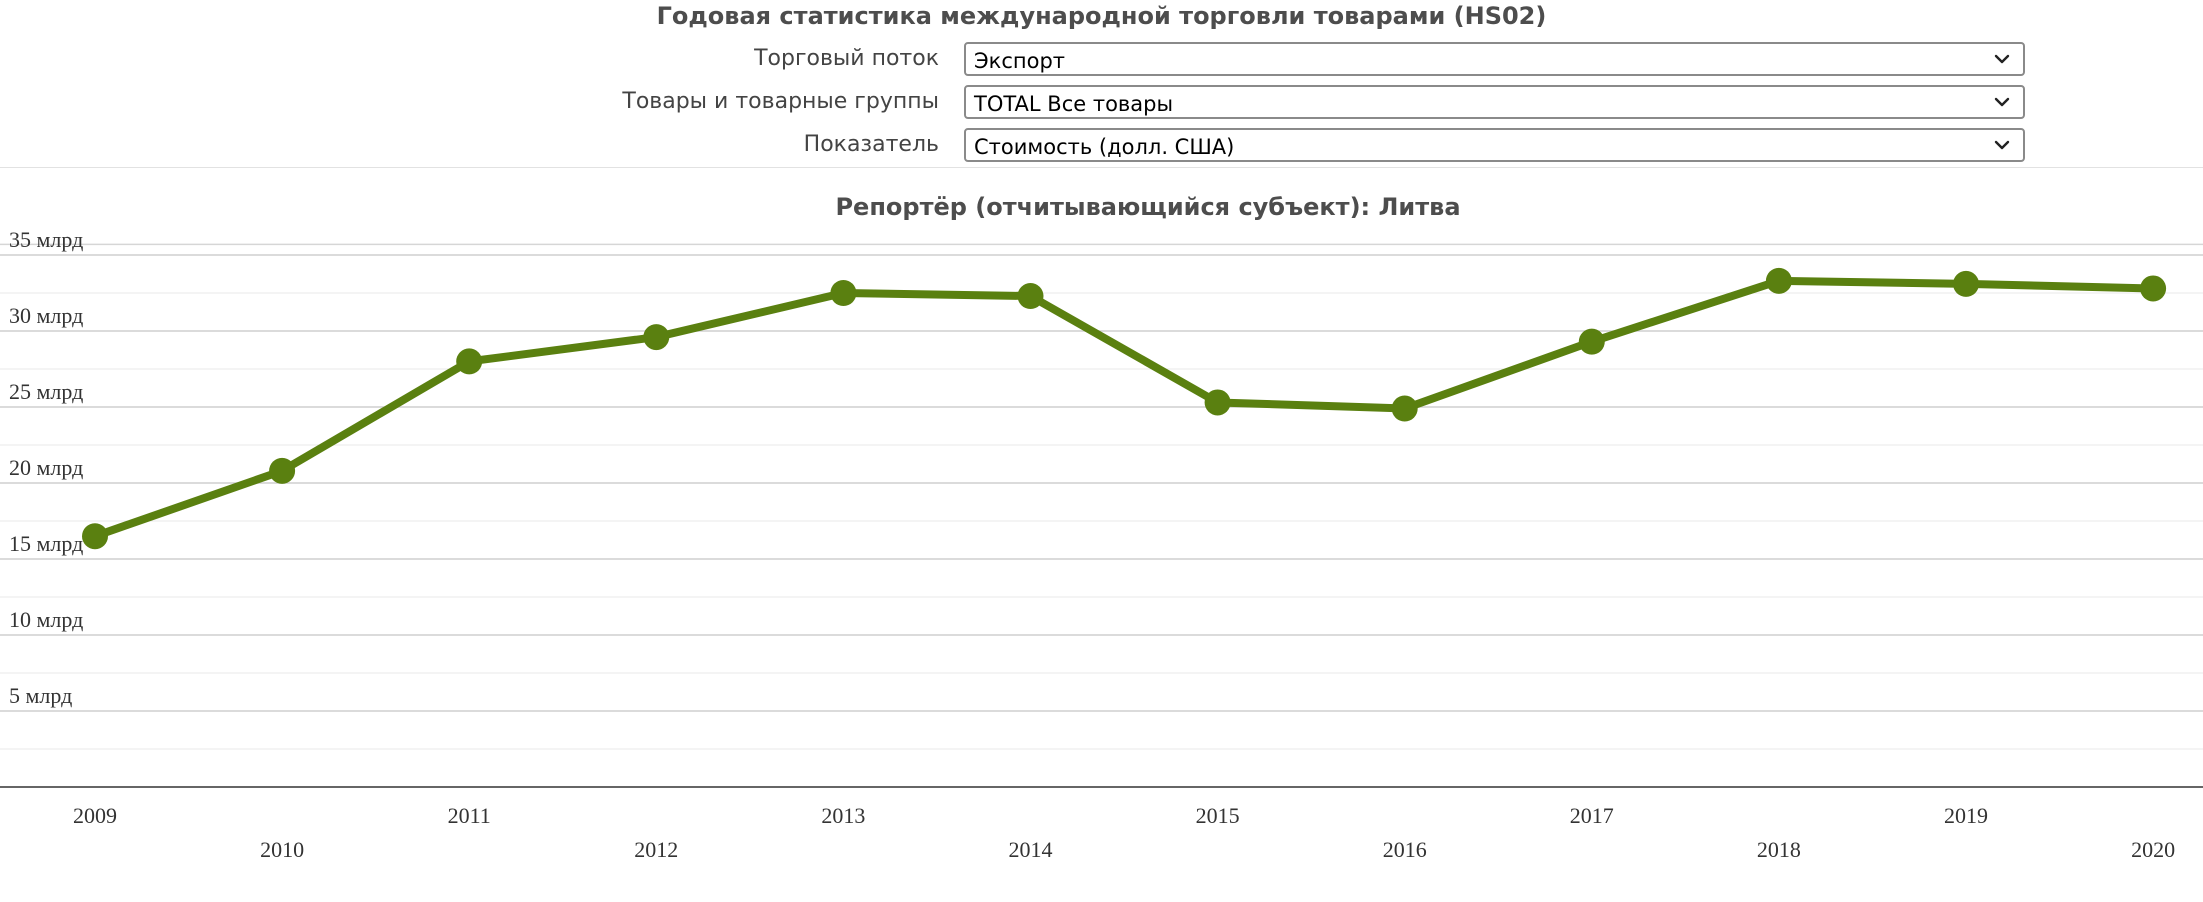  I want to click on y-tick-label: 15 млрд, so click(46, 543).